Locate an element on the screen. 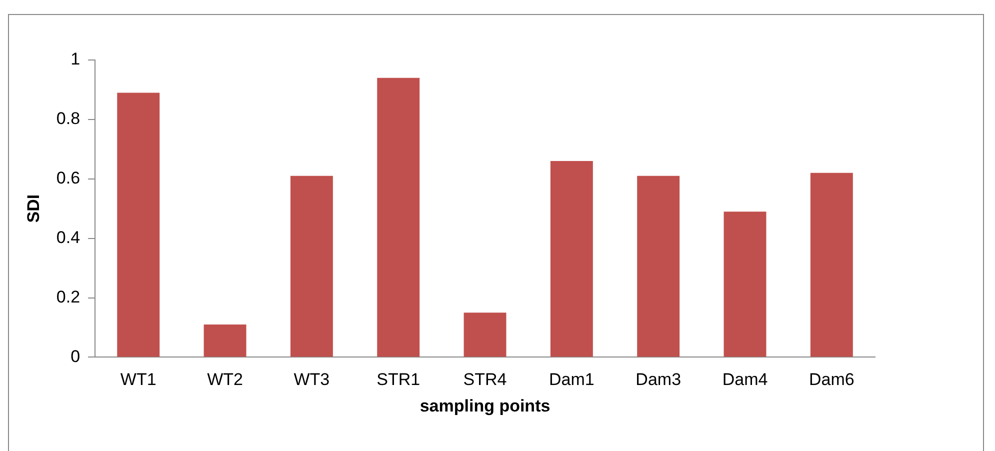 This screenshot has width=995, height=451. x-tick-label: Dam1 is located at coordinates (571, 380).